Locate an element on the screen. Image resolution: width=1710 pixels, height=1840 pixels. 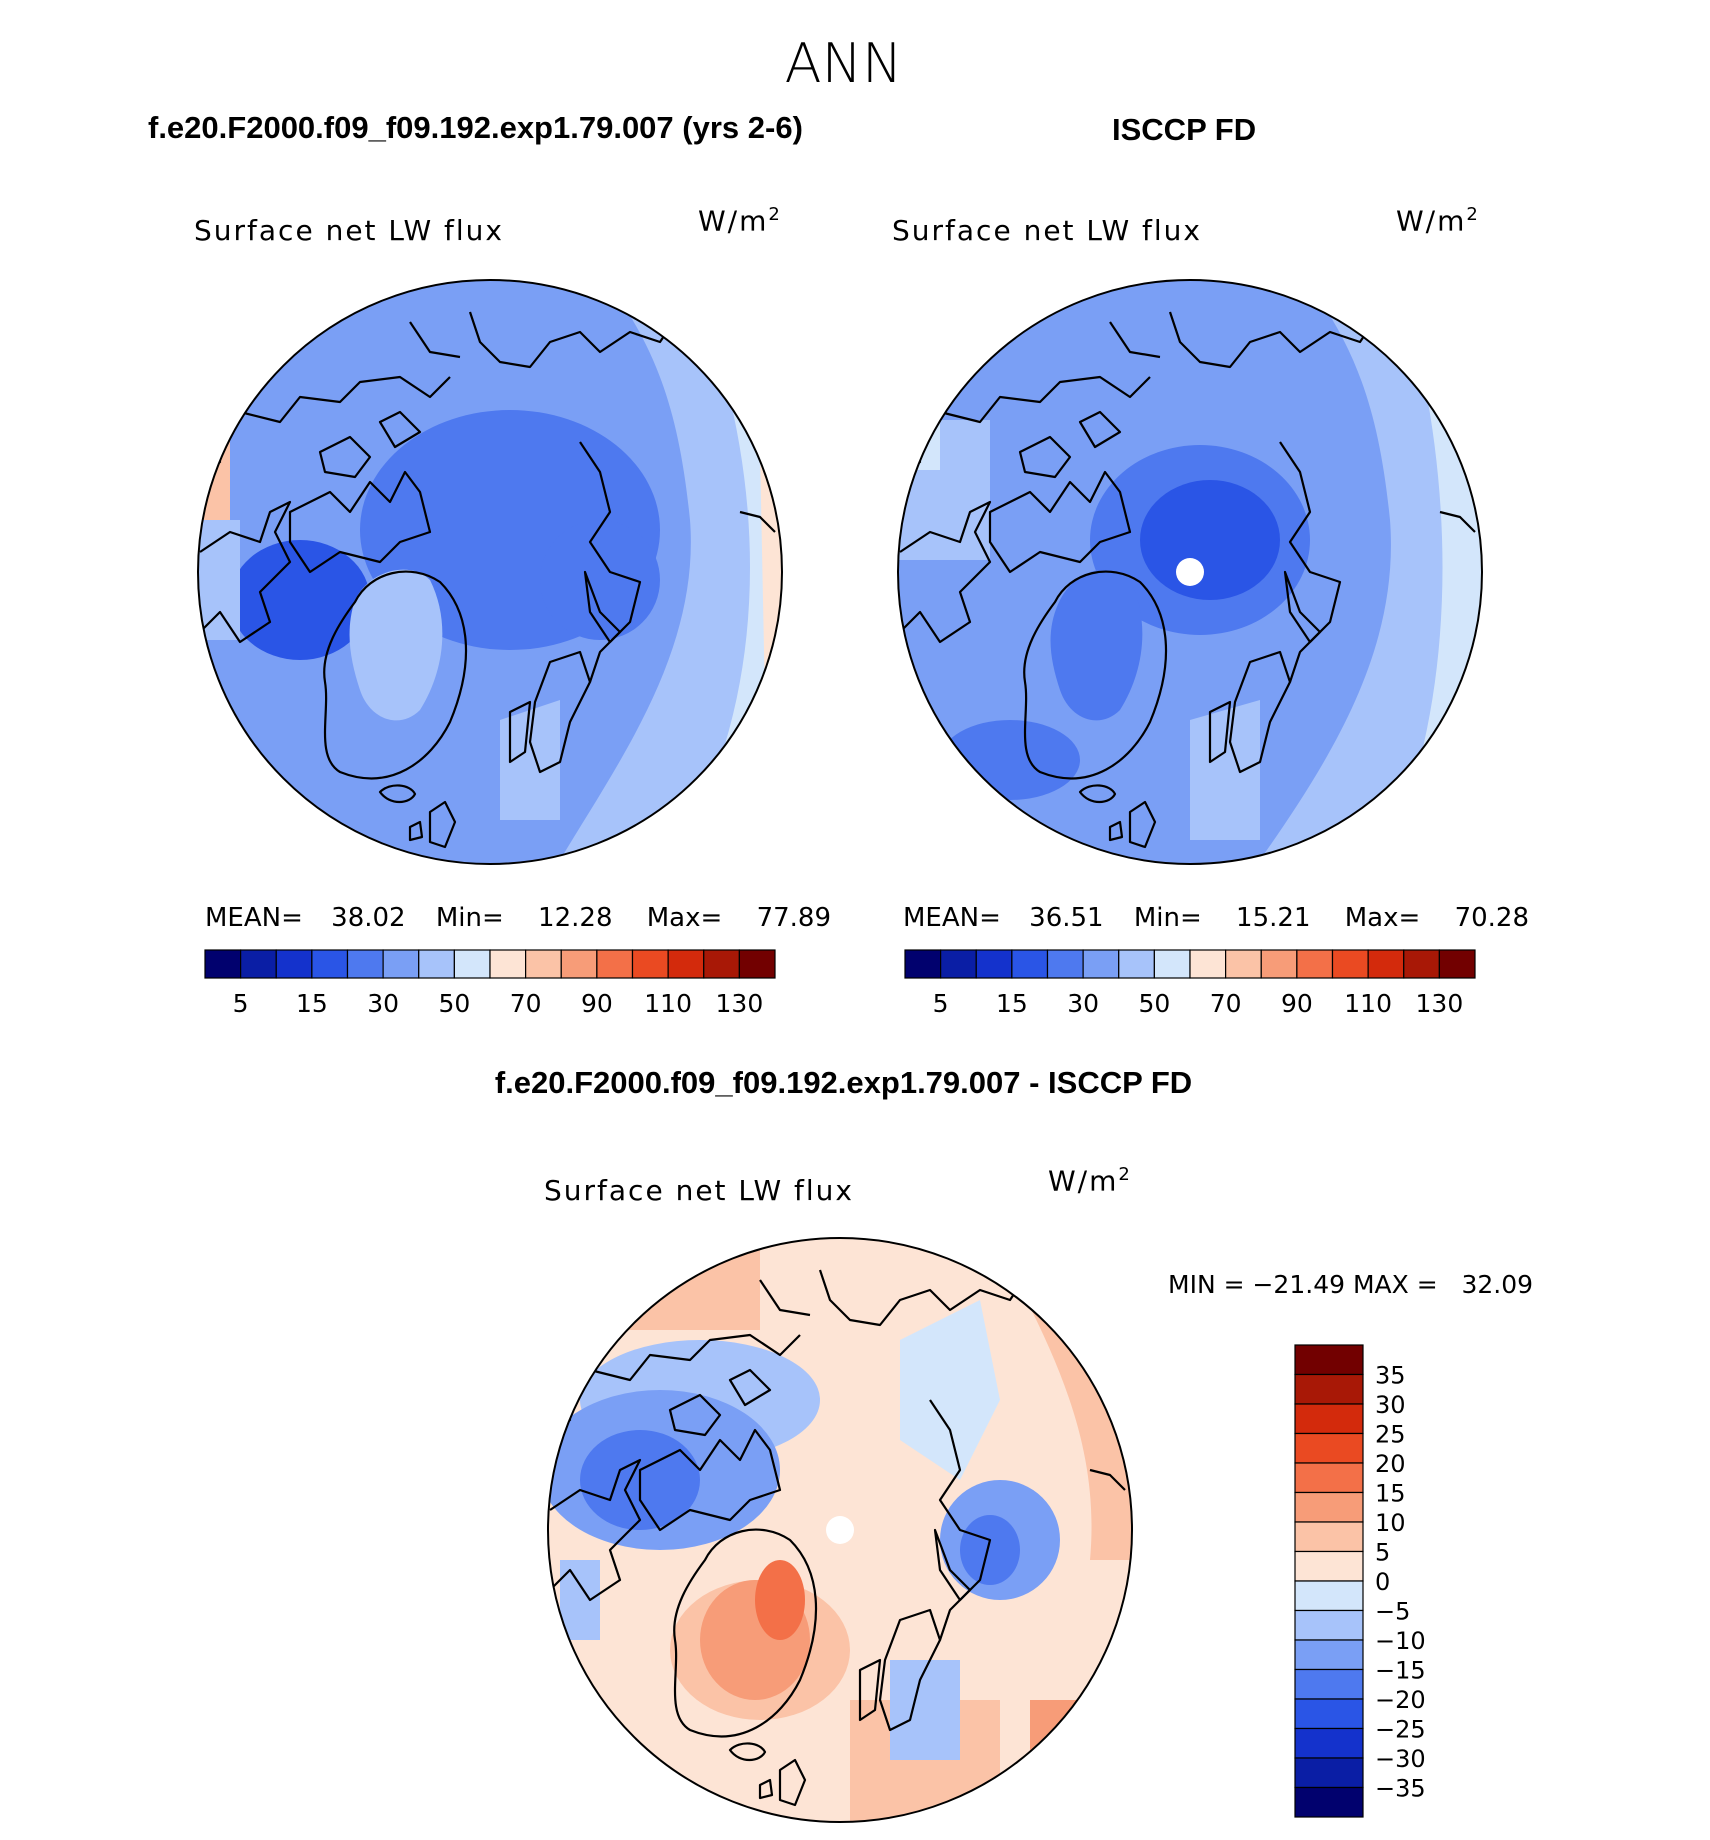
panel1-map is located at coordinates (490, 572).